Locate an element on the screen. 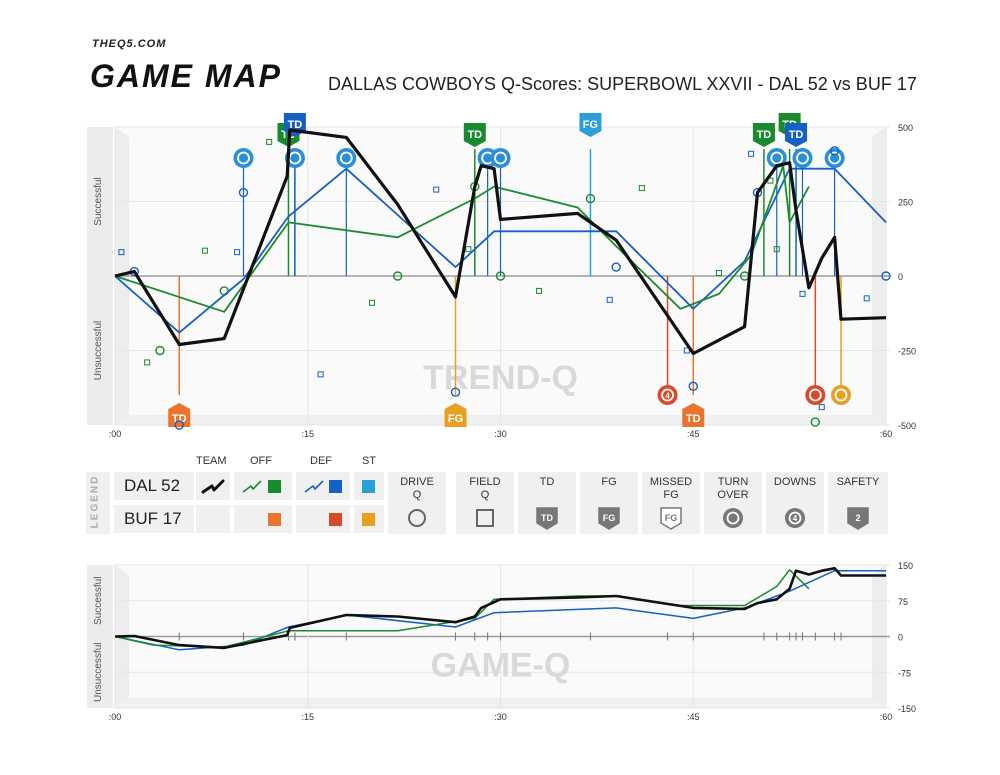  legend-symbol-label: MISSED FG is located at coordinates (671, 488).